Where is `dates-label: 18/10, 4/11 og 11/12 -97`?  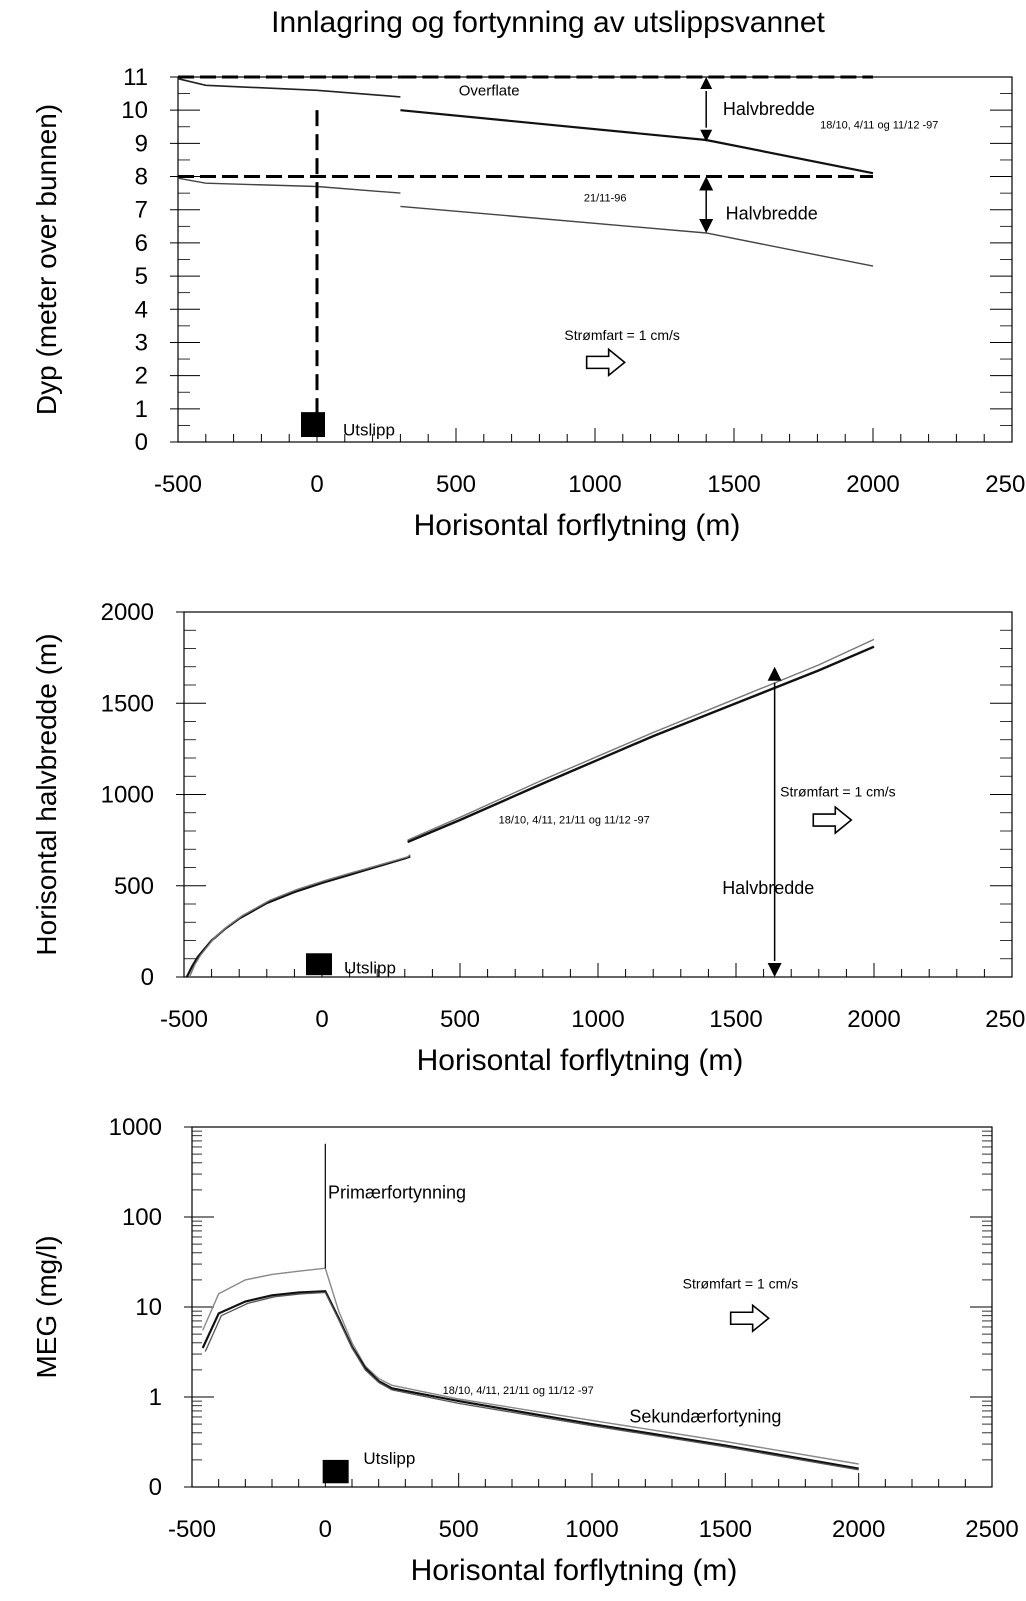 dates-label: 18/10, 4/11 og 11/12 -97 is located at coordinates (879, 125).